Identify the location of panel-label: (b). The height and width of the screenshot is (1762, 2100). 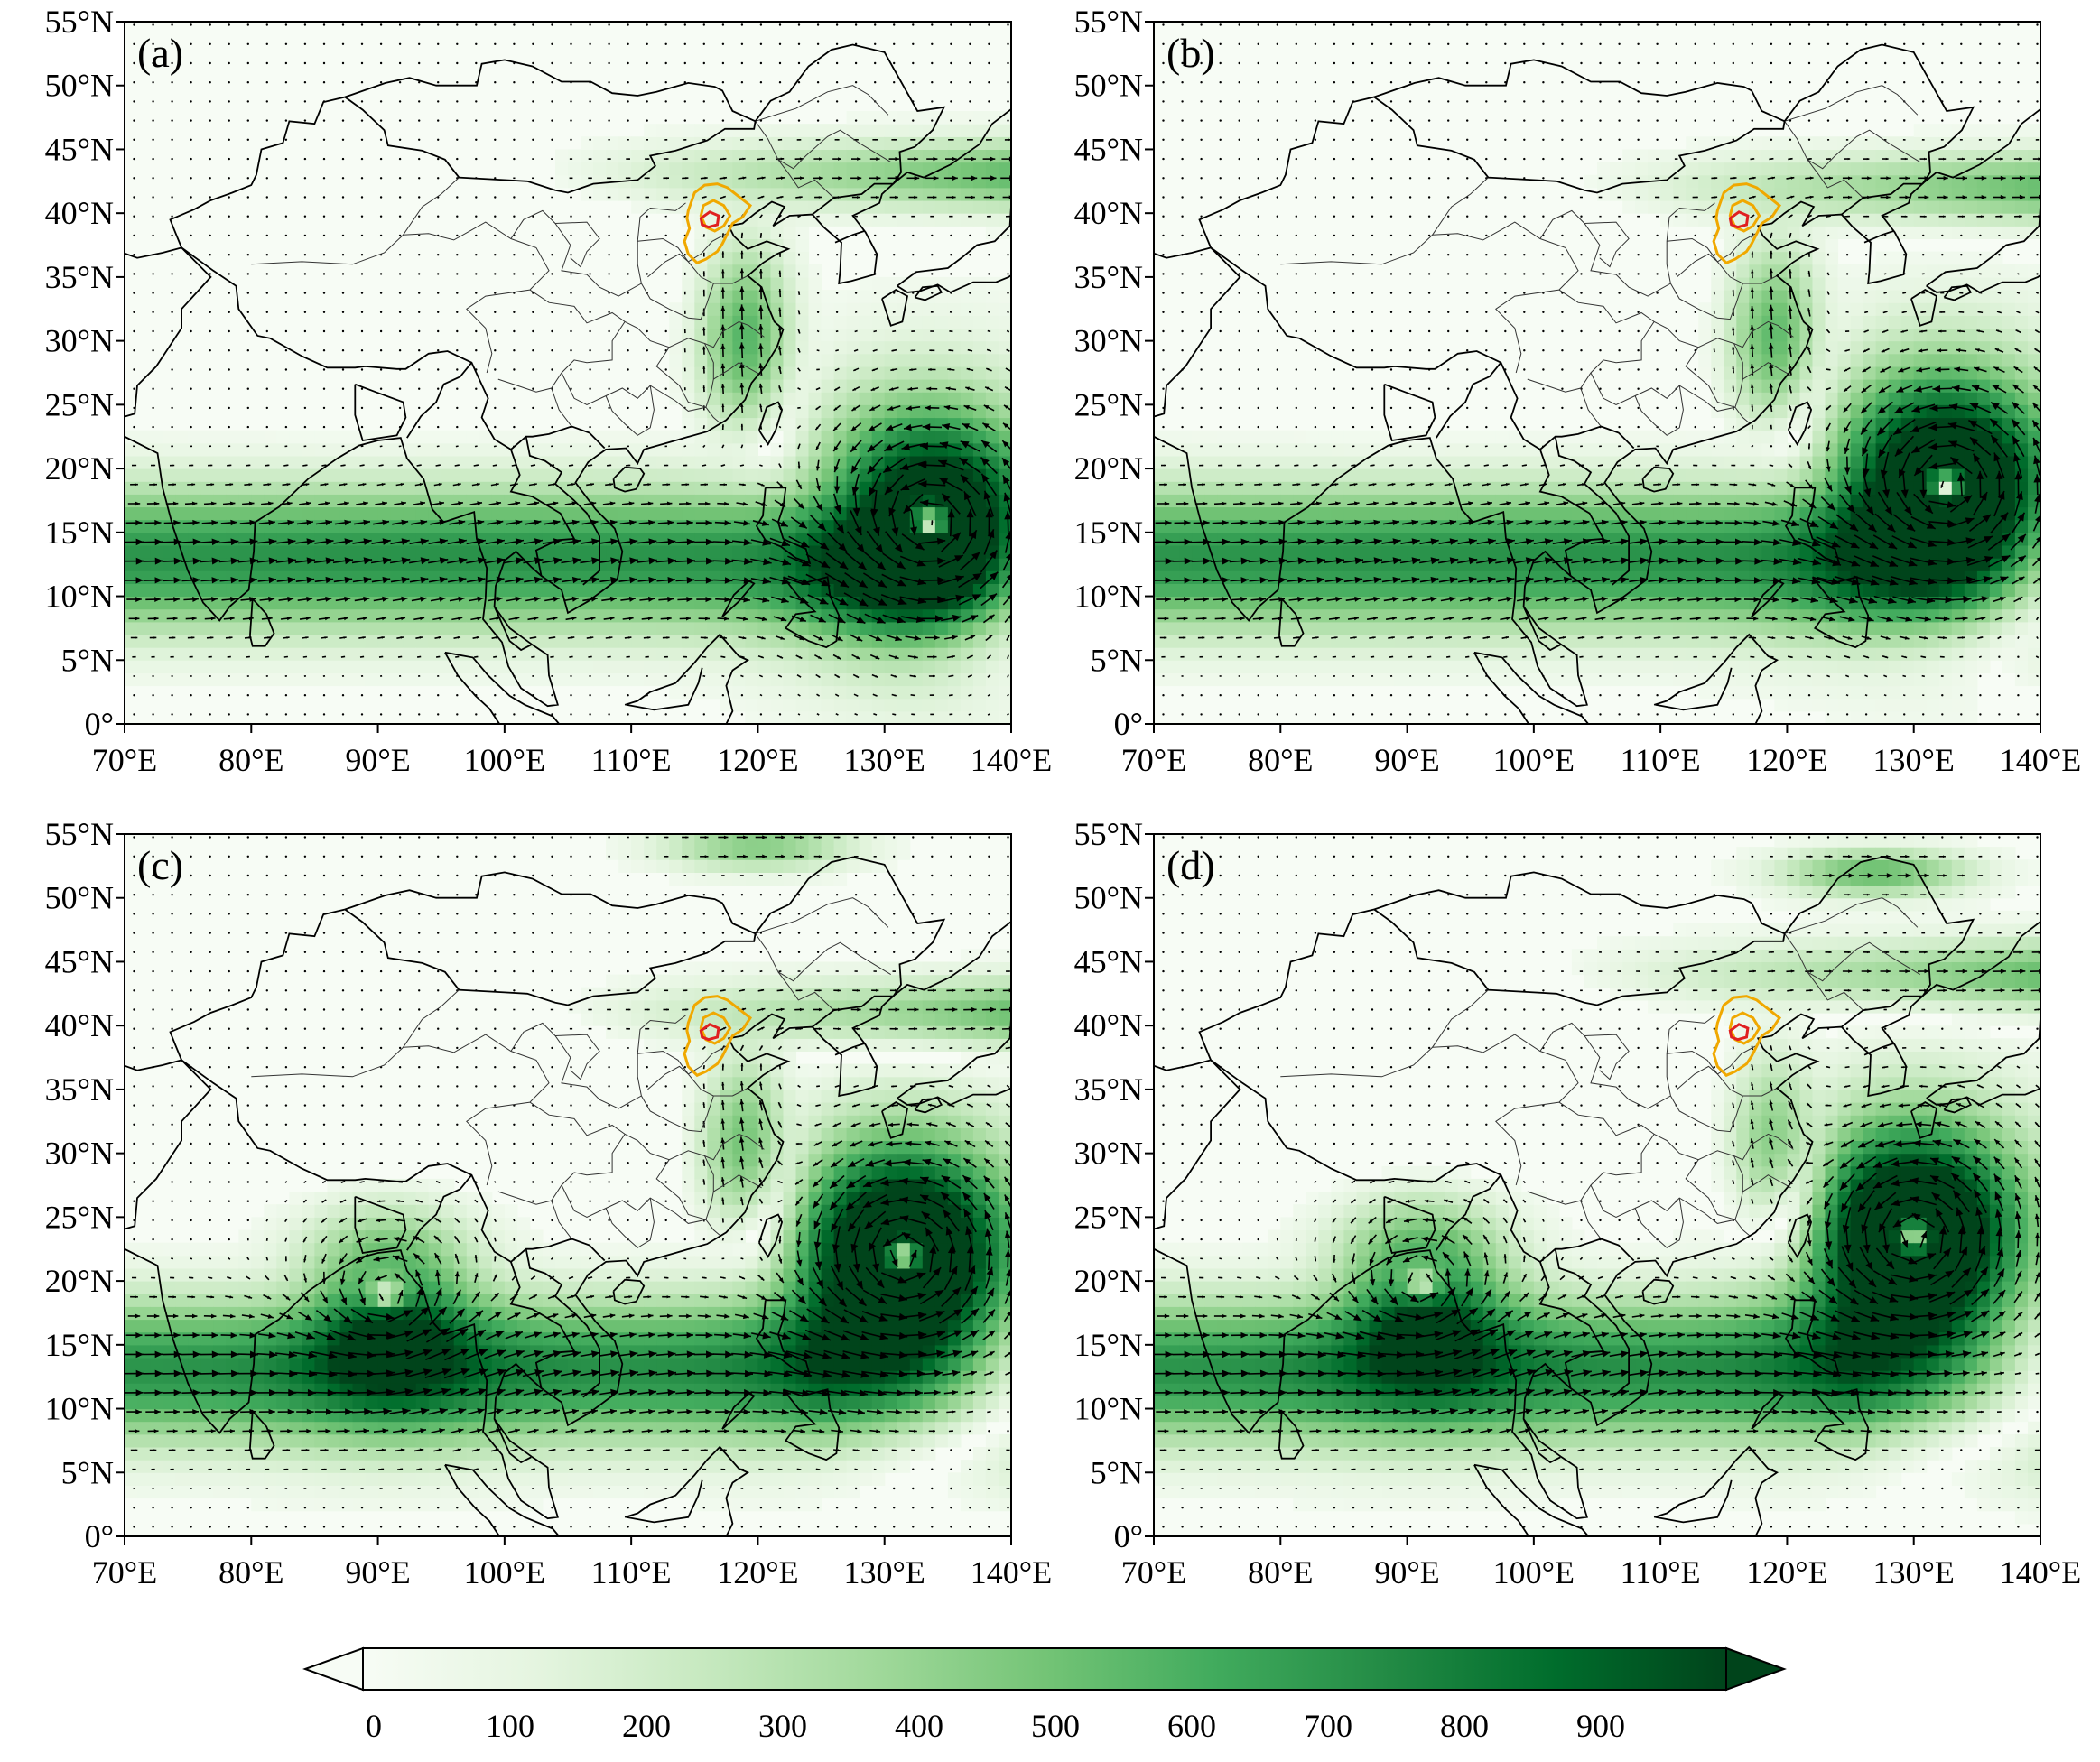
(1190, 53).